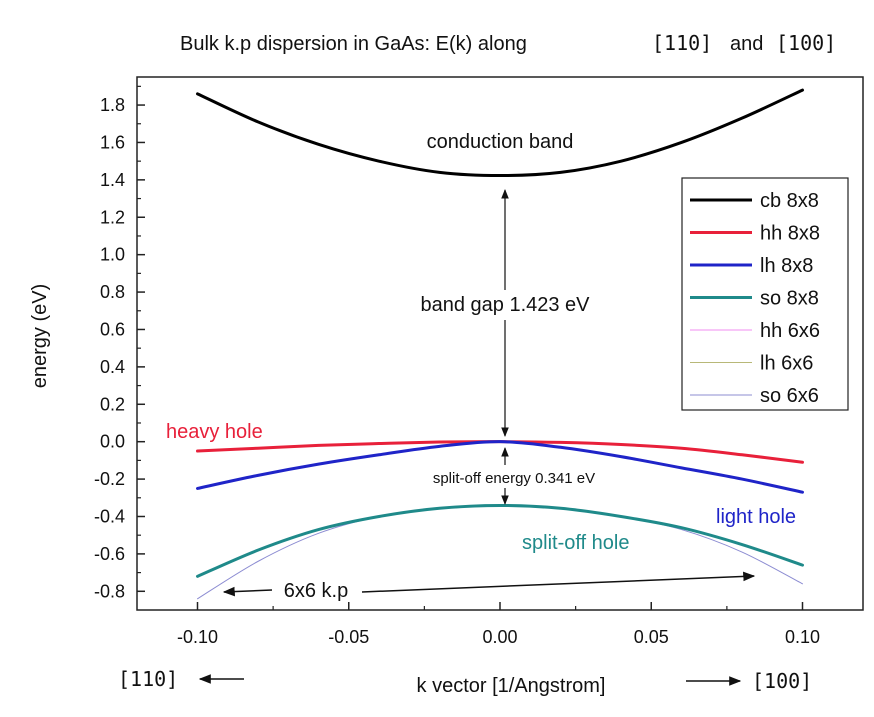 The width and height of the screenshot is (874, 717). What do you see at coordinates (499, 637) in the screenshot?
I see `x-tick-label: 0.00` at bounding box center [499, 637].